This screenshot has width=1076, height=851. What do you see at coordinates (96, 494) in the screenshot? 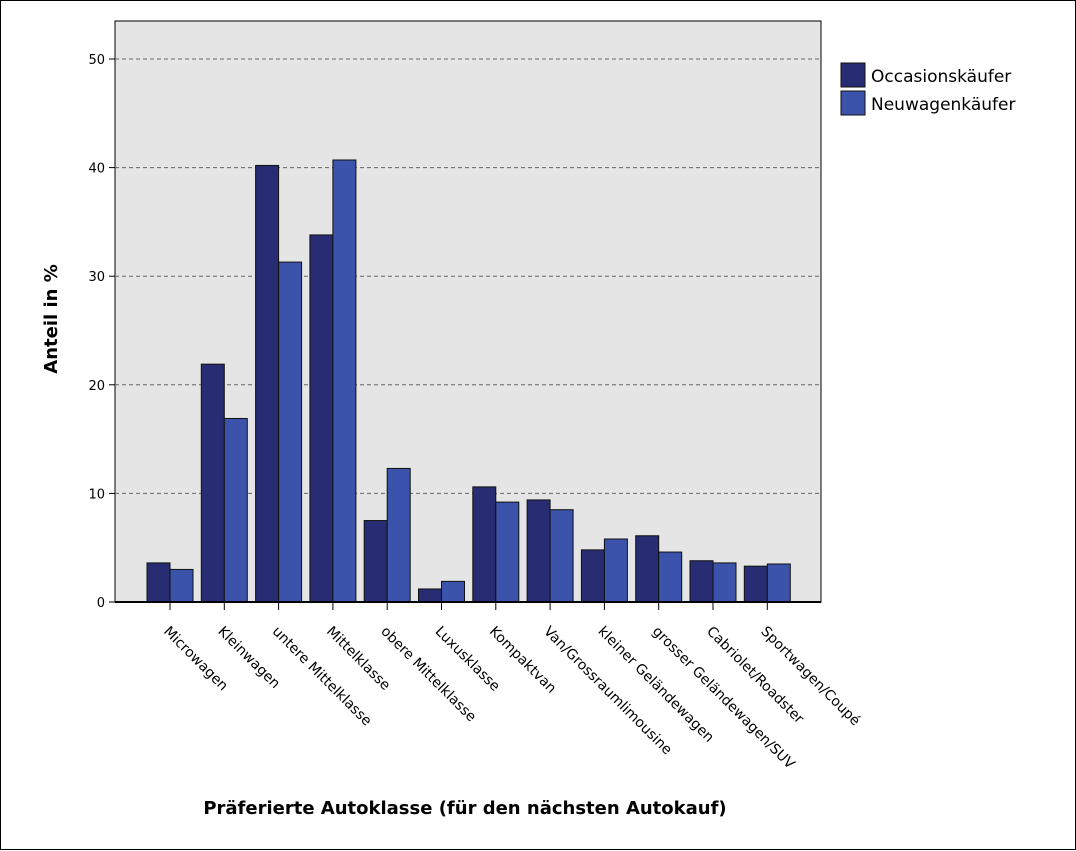
I see `y-tick-label: 10` at bounding box center [96, 494].